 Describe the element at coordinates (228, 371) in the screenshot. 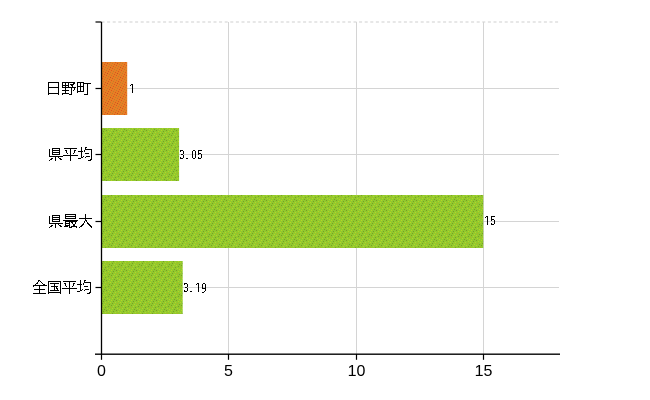

I see `svg-text: 5` at that location.